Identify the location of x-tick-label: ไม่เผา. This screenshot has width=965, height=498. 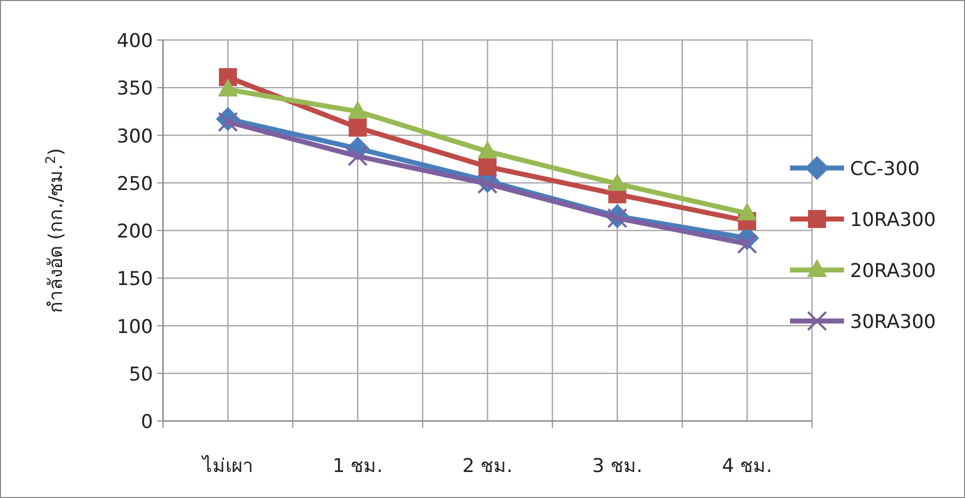
(227, 466).